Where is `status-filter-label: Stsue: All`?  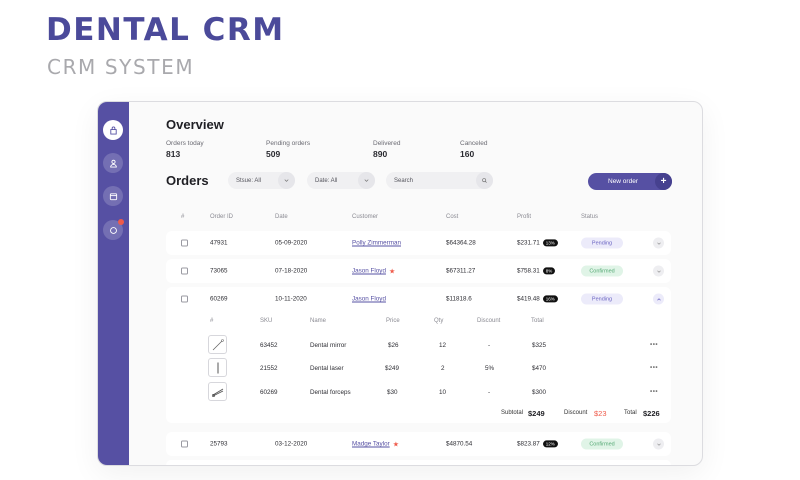
status-filter-label: Stsue: All is located at coordinates (249, 180).